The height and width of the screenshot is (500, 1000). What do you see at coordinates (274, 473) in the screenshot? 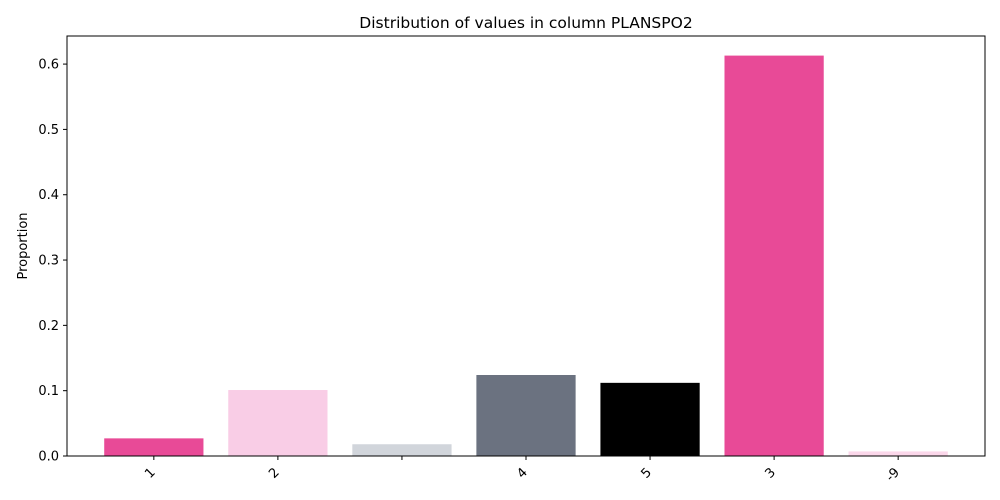
I see `x-tick-label-1: 2` at bounding box center [274, 473].